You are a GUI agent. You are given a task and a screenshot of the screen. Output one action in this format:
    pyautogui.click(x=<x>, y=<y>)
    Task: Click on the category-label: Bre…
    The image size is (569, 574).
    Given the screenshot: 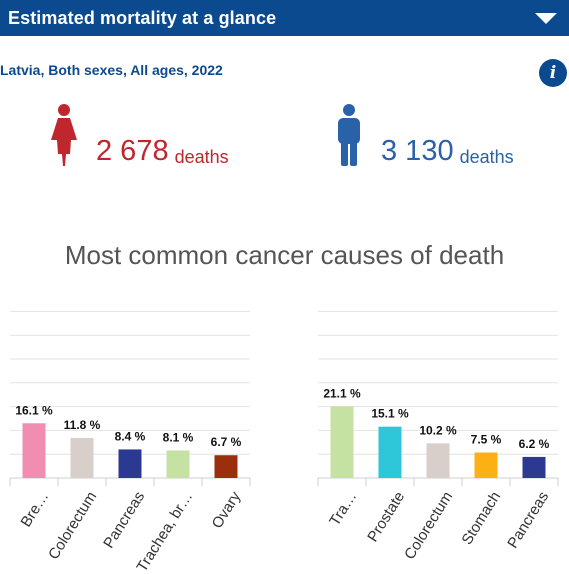 What is the action you would take?
    pyautogui.click(x=34, y=510)
    